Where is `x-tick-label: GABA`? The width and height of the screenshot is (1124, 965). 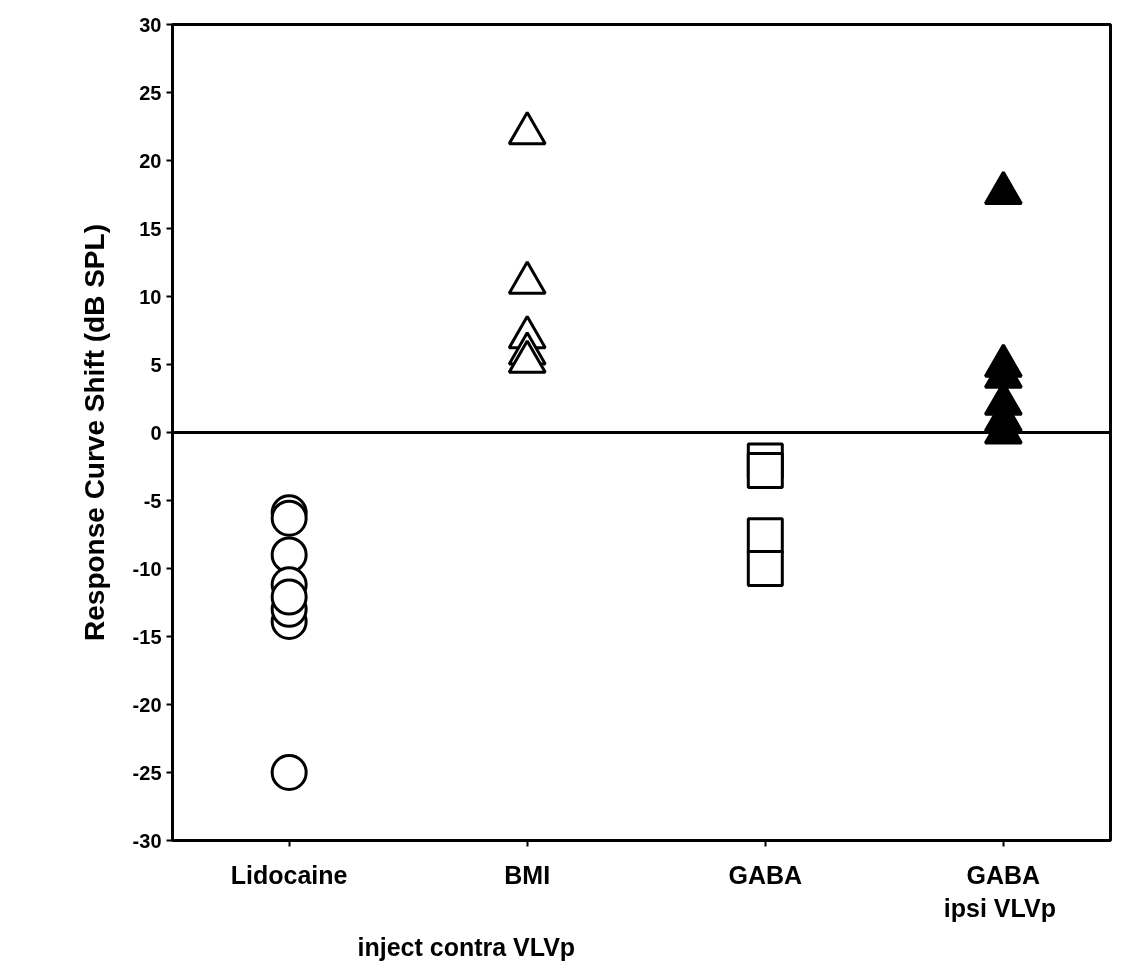 x-tick-label: GABA is located at coordinates (765, 874).